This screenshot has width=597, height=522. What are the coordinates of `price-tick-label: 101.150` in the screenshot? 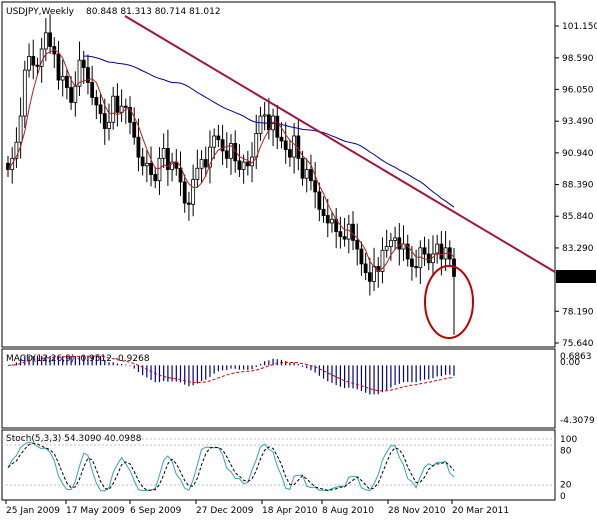 It's located at (579, 27).